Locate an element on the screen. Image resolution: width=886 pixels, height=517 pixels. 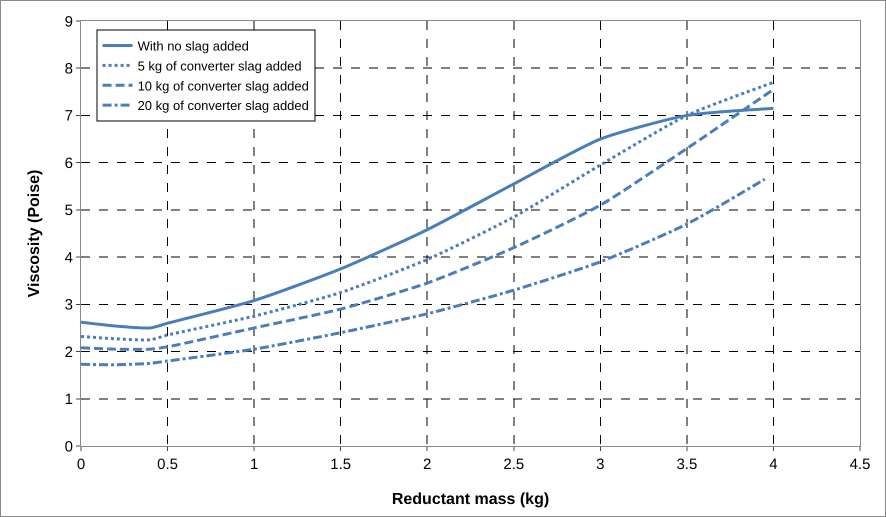
y-tick-label: 2 is located at coordinates (68, 352).